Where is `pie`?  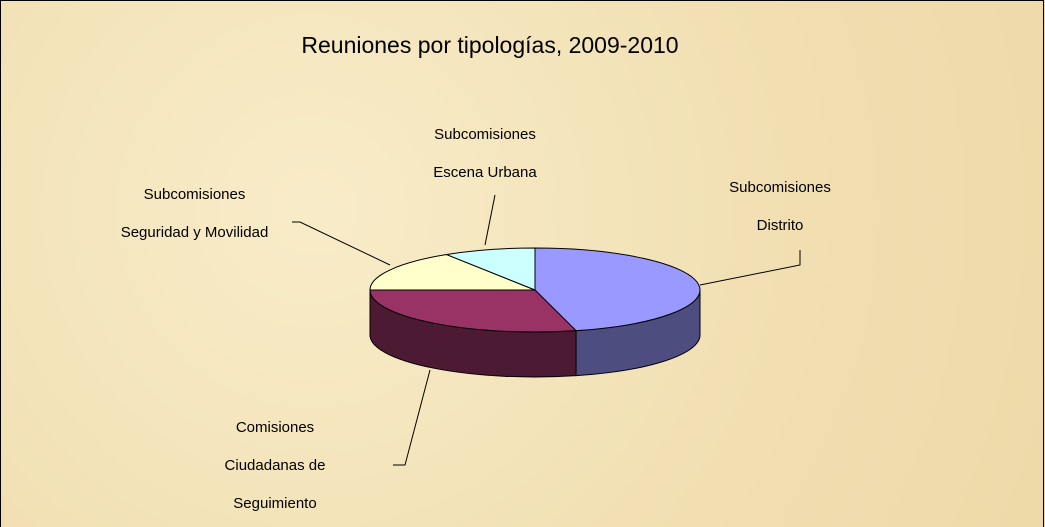 pie is located at coordinates (535, 312).